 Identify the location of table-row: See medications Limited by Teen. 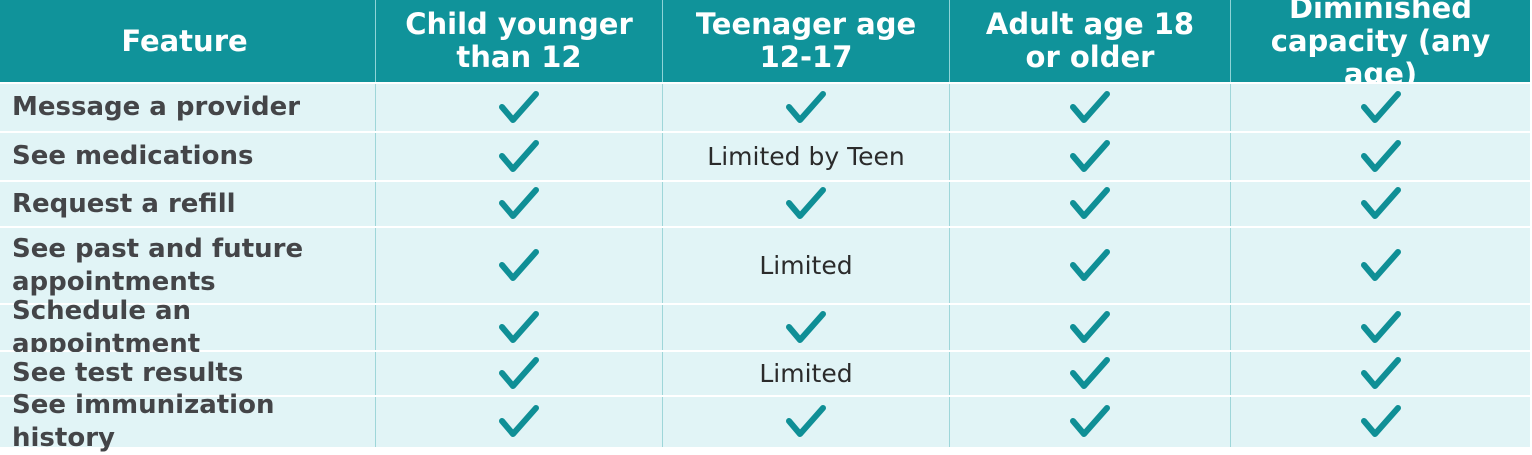
(765, 156).